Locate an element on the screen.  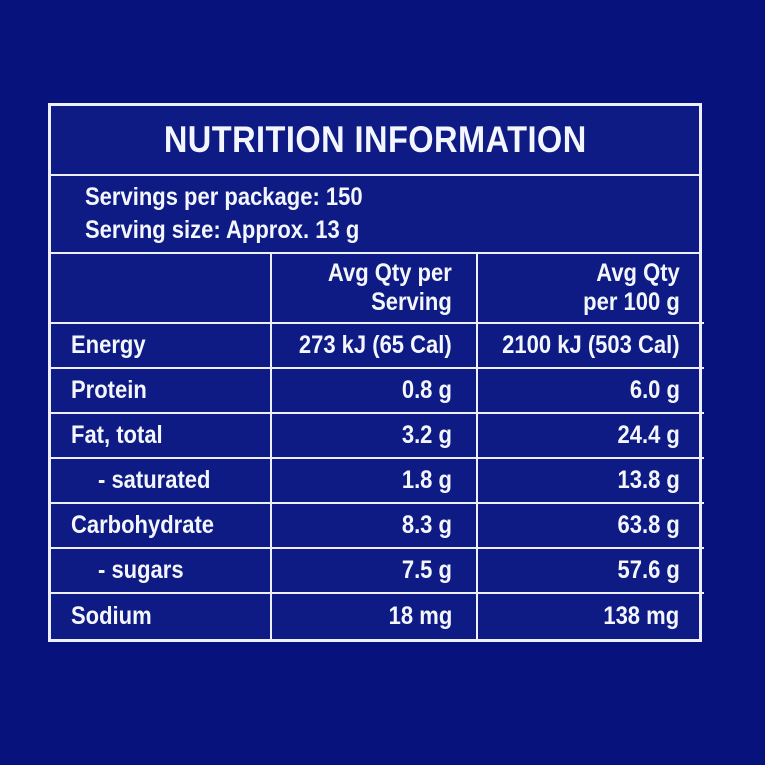
serving-size: Serving size: Approx. 13 g is located at coordinates (222, 230).